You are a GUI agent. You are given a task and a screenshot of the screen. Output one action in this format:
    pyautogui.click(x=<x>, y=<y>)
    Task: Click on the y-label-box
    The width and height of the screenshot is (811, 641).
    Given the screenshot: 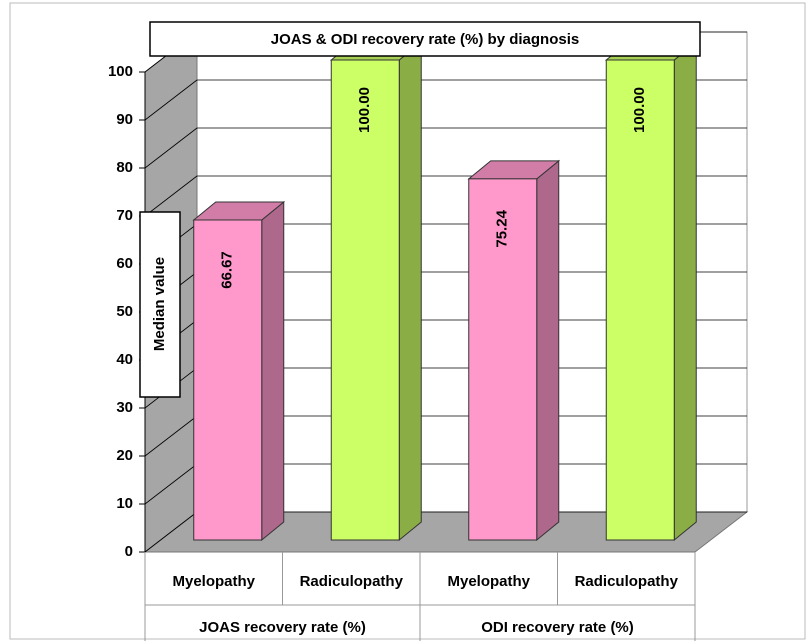 What is the action you would take?
    pyautogui.click(x=160, y=304)
    